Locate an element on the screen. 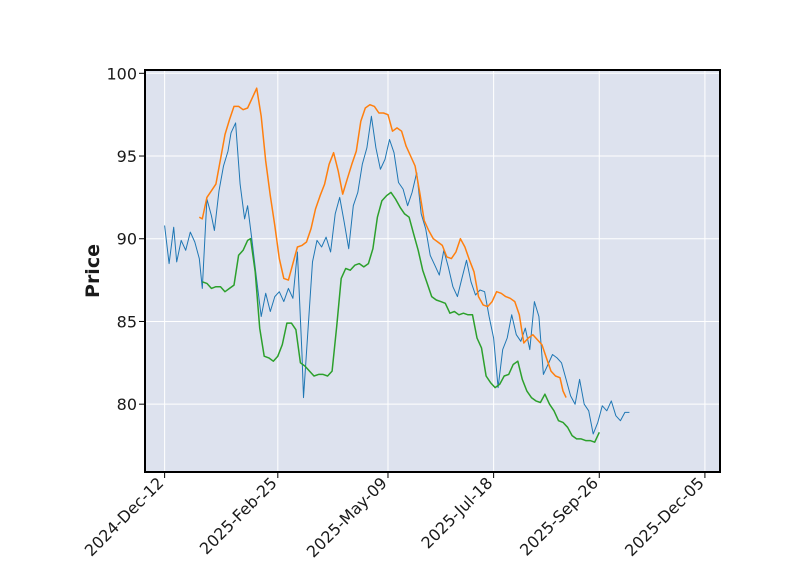 The width and height of the screenshot is (800, 575). x-tick-label: 2025-Sep-26 is located at coordinates (559, 516).